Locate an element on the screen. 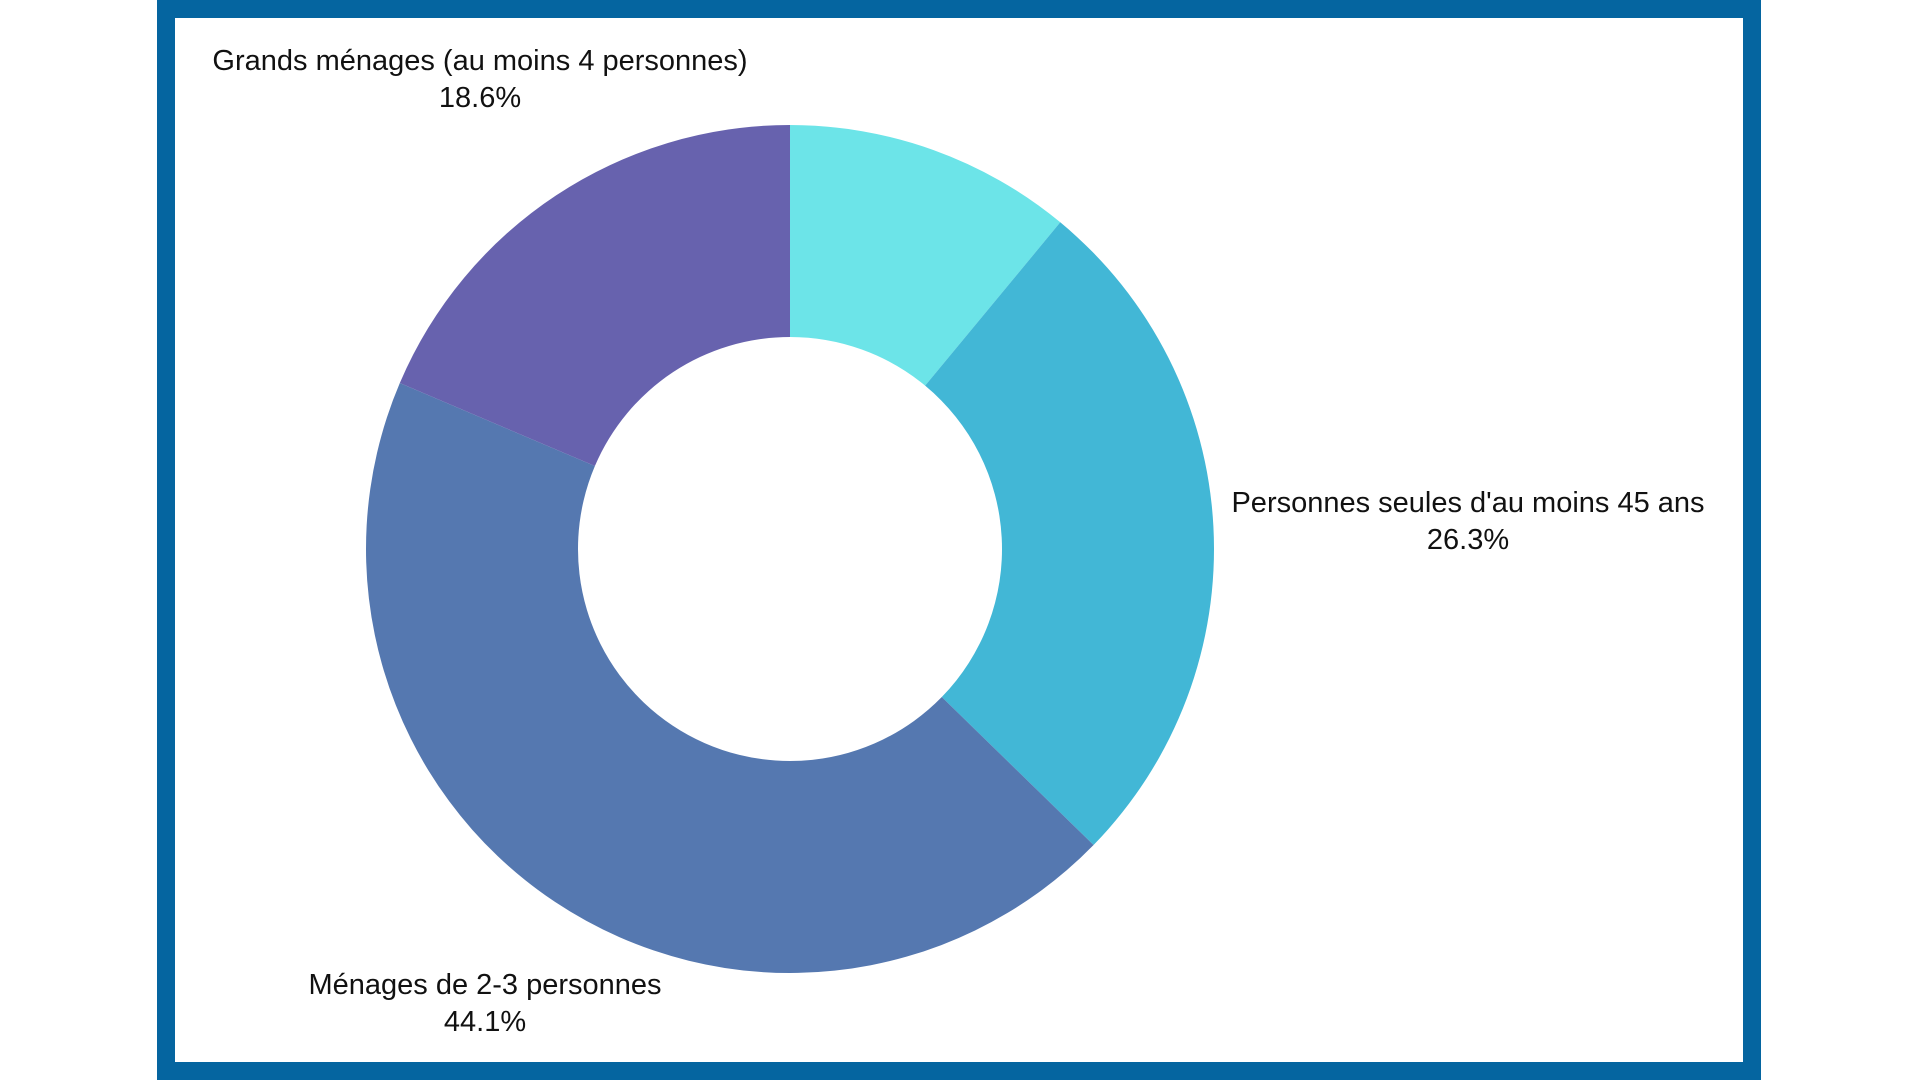 This screenshot has width=1920, height=1080. slice-label-name: Grands ménages (au moins 4 personnes) is located at coordinates (480, 61).